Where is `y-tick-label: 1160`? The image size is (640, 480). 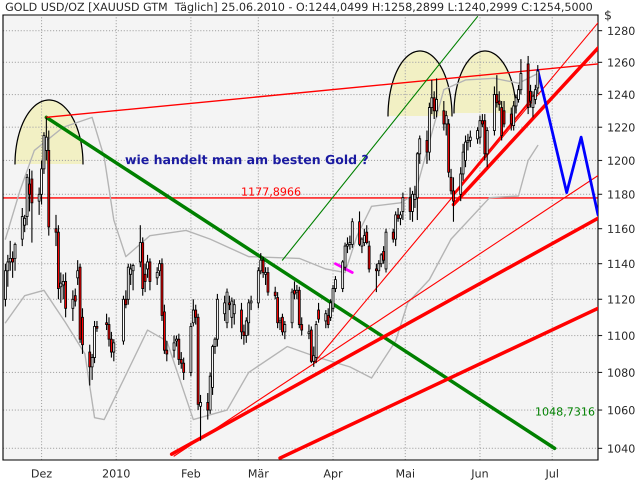
y-tick-label: 1160 is located at coordinates (621, 229).